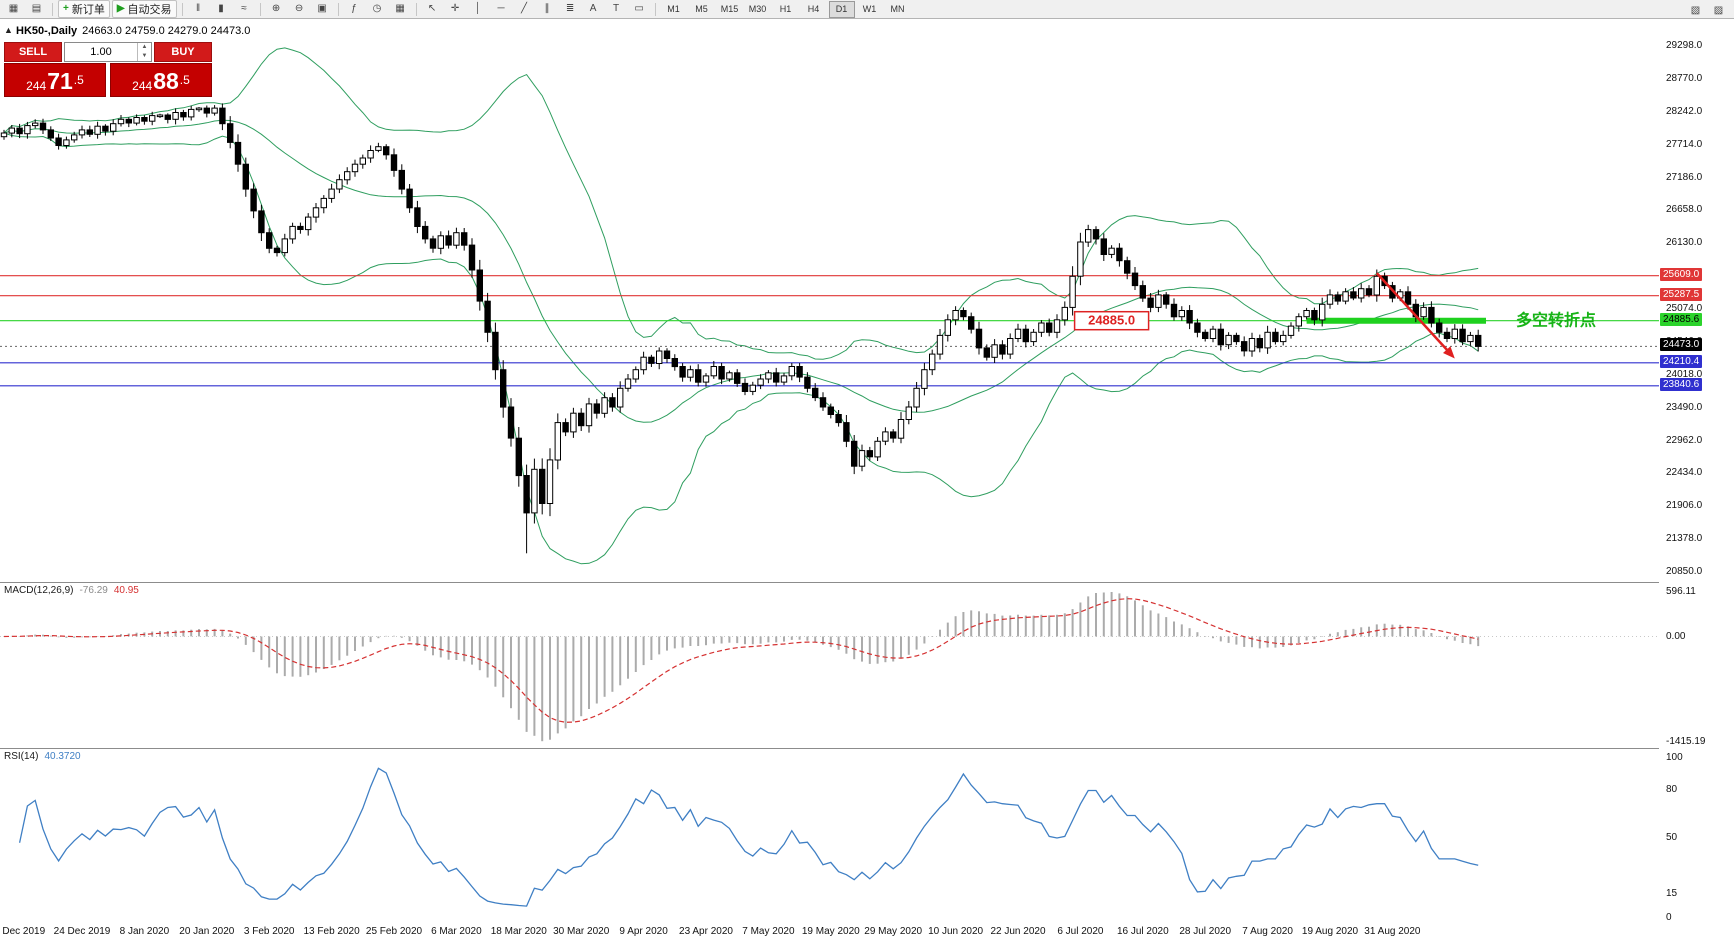 The height and width of the screenshot is (941, 1734). Describe the element at coordinates (93, 590) in the screenshot. I see `macd-main-value: -76.29` at that location.